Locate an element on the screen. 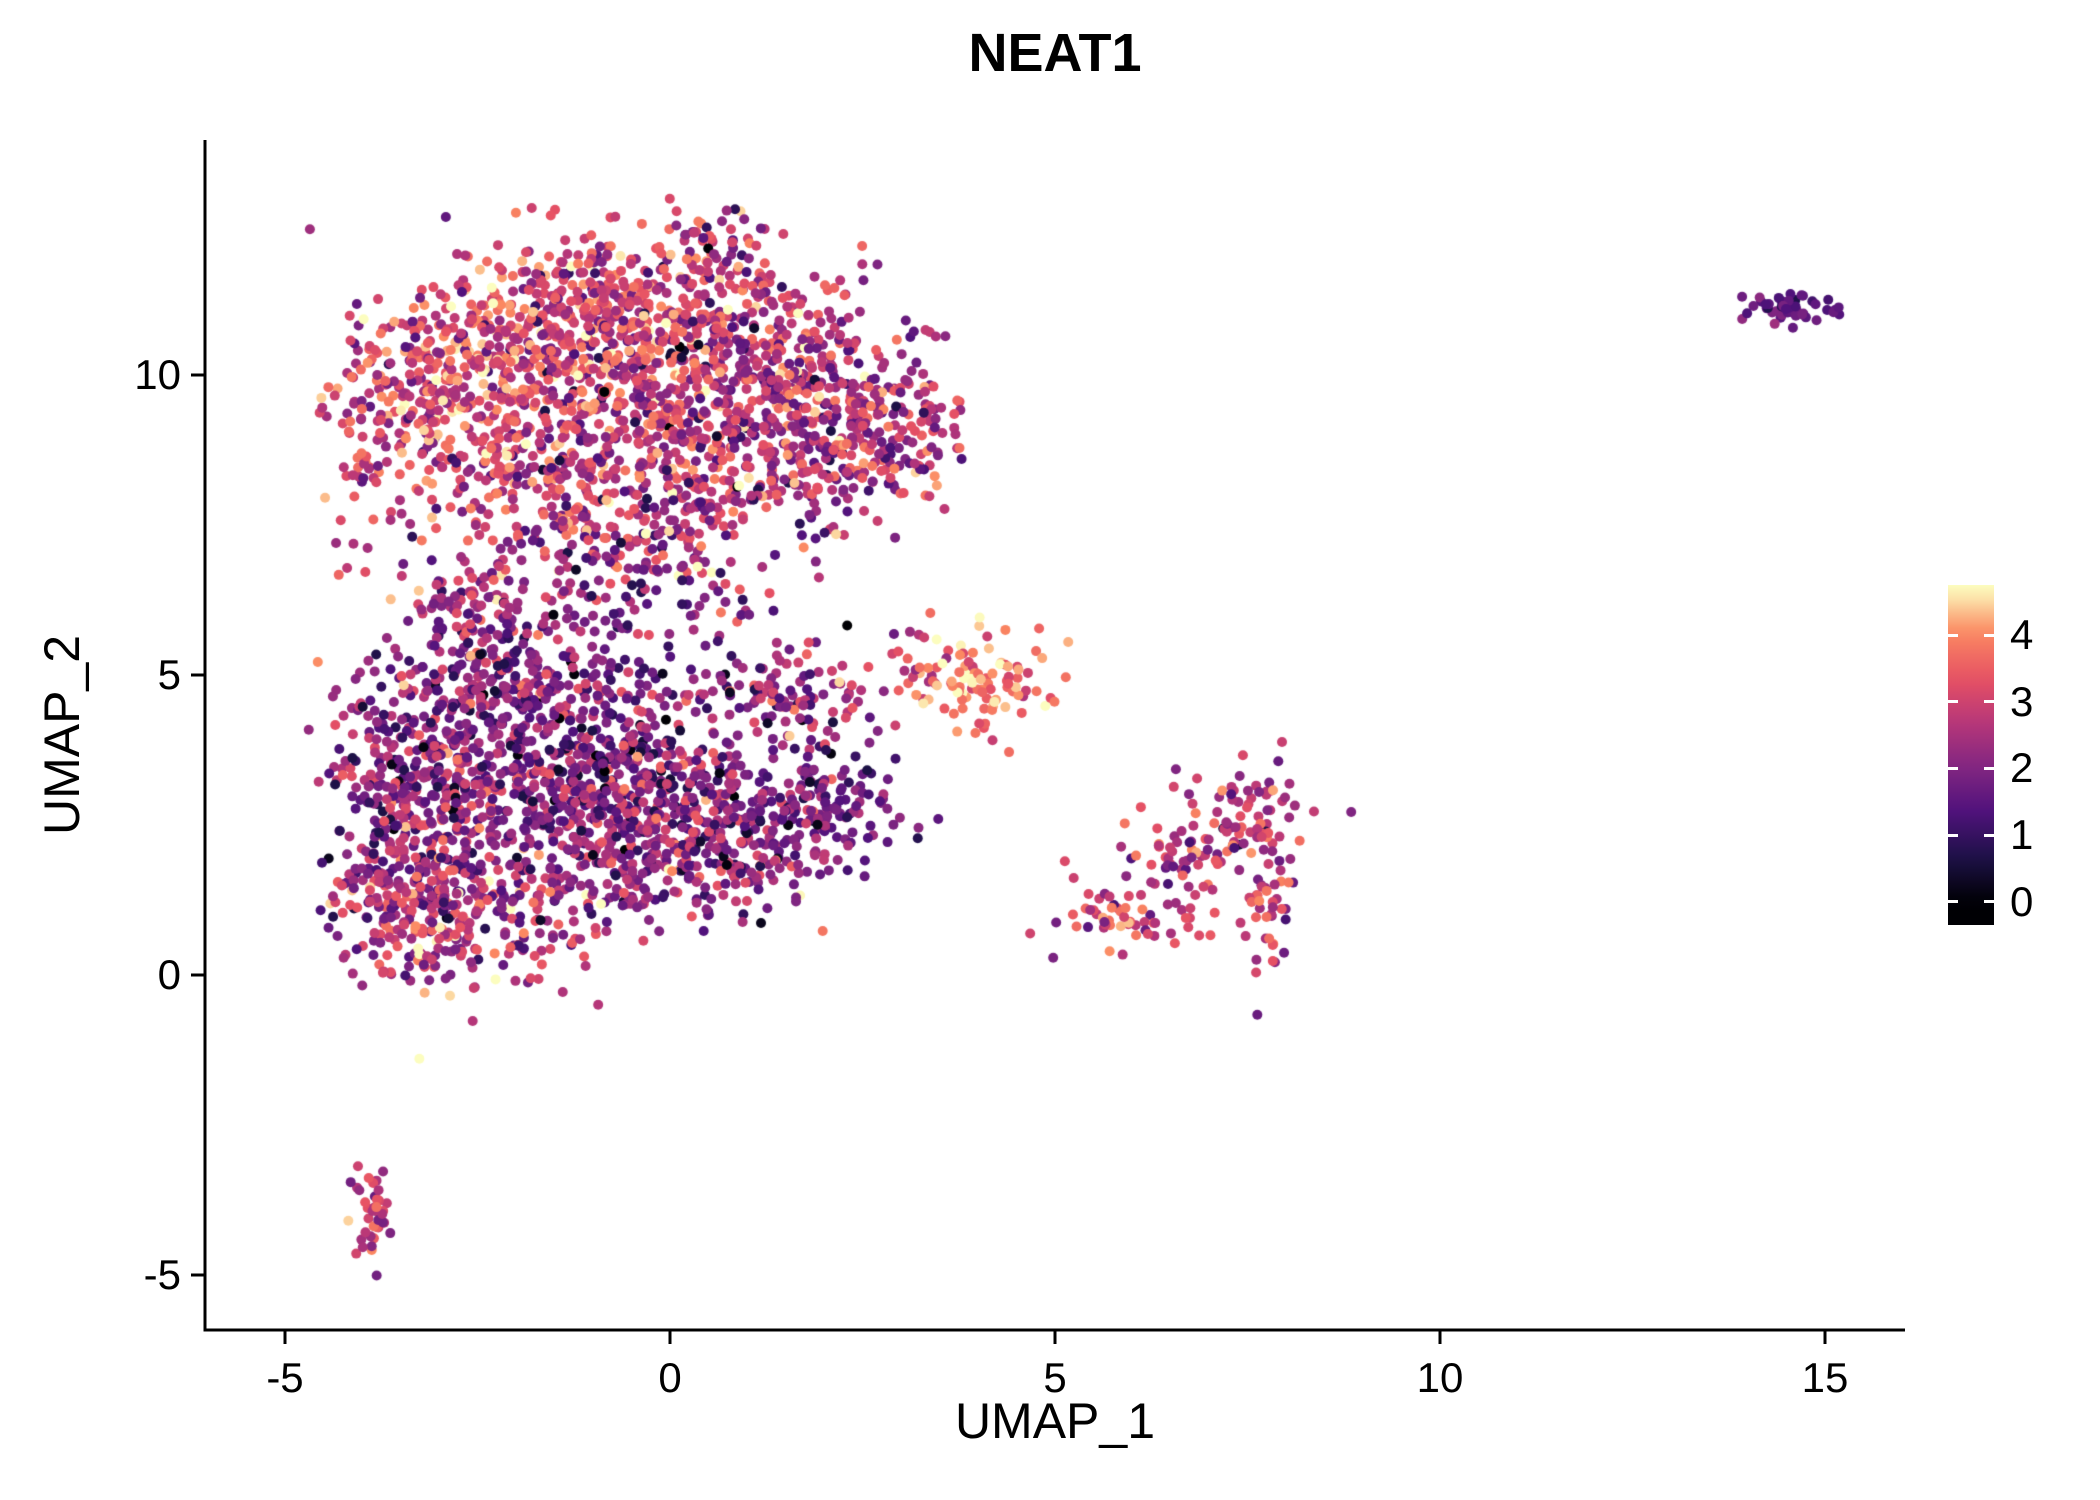 The width and height of the screenshot is (2100, 1500). plot-title: NEAT1 is located at coordinates (1055, 53).